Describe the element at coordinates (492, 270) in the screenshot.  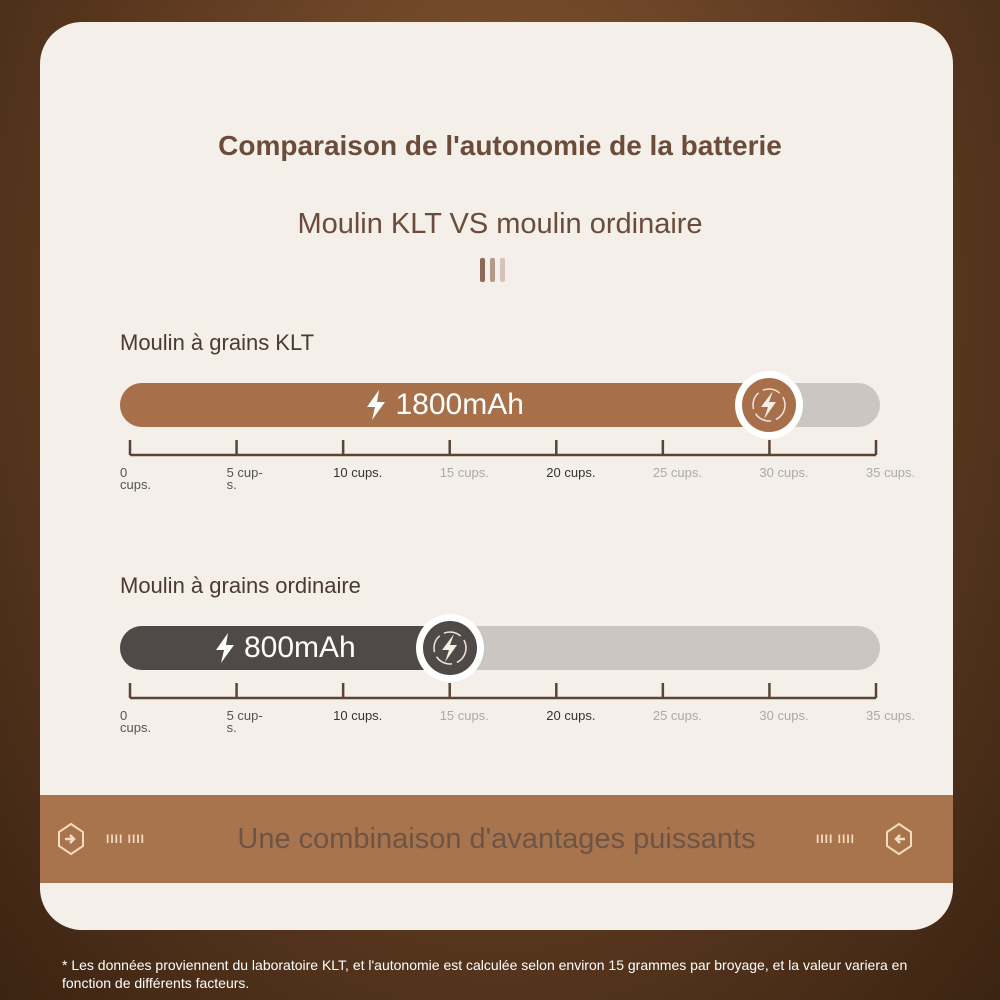
I see `divider-bars-icon` at that location.